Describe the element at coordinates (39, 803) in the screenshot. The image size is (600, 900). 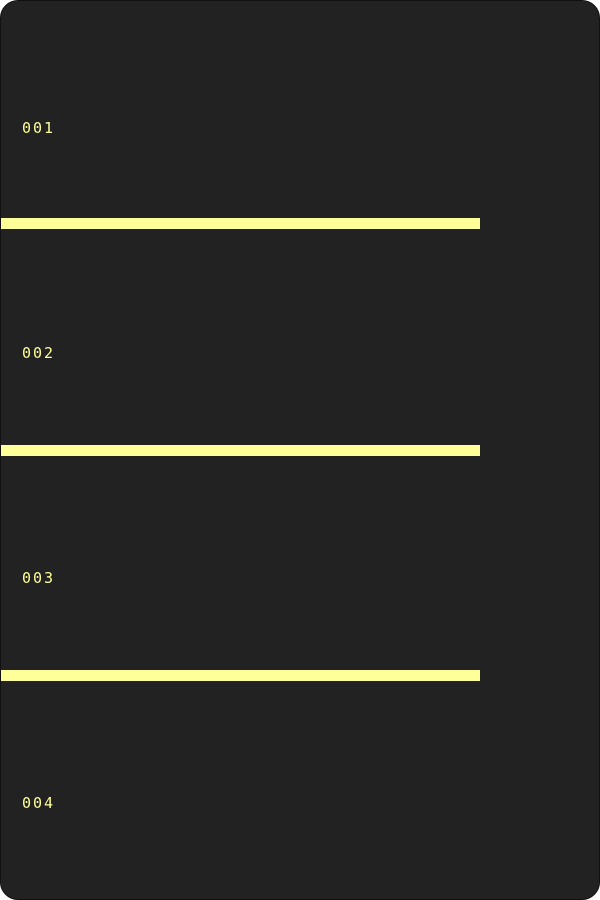
I see `list-item-label: 004` at that location.